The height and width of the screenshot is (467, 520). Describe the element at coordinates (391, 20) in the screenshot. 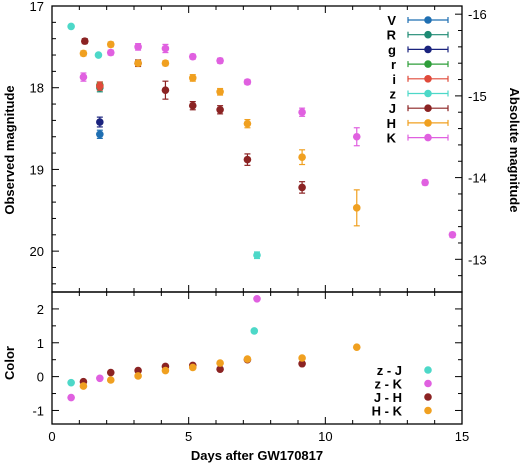

I see `legend-label-v: V` at that location.